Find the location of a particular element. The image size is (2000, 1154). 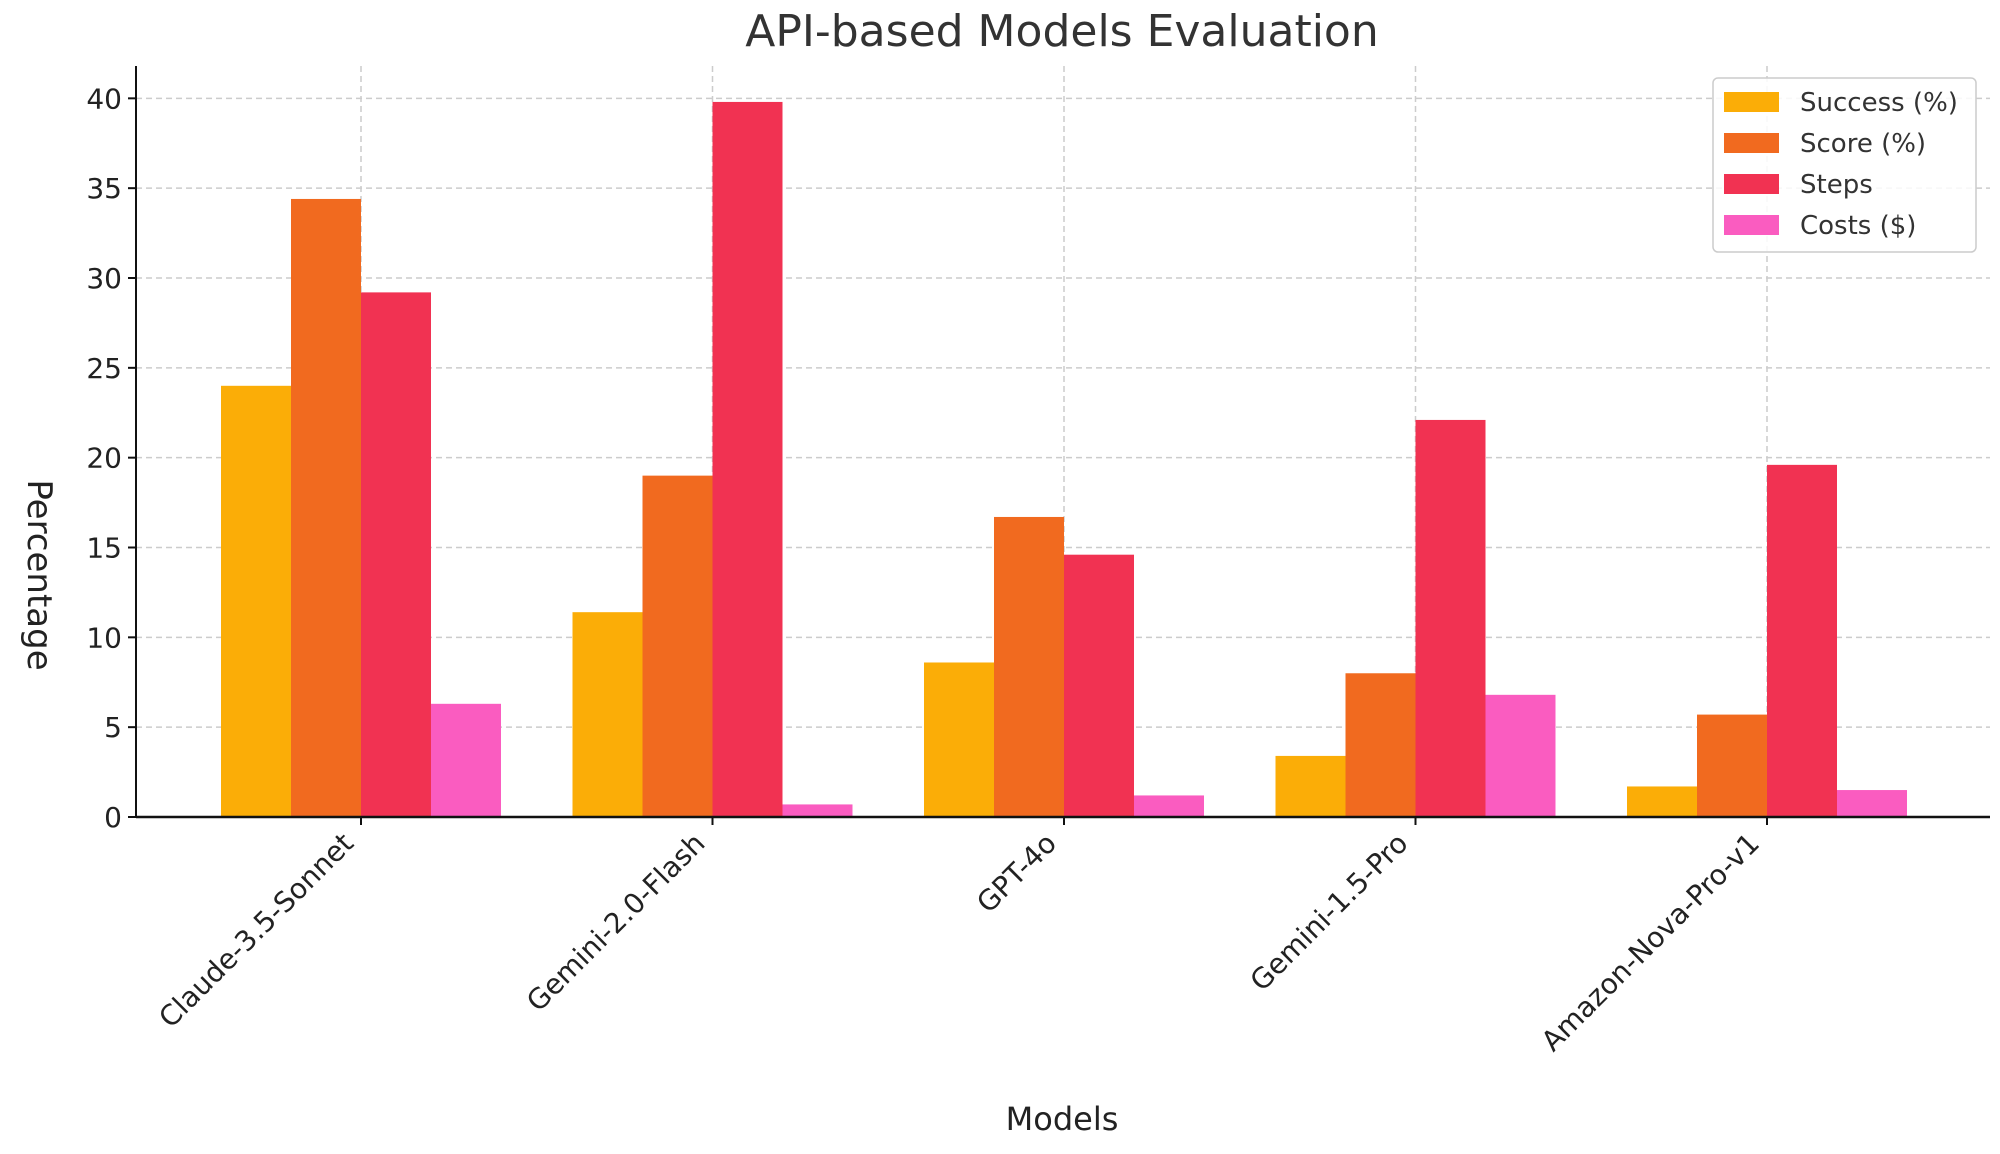

y-tick-label: 5 is located at coordinates (113, 727).